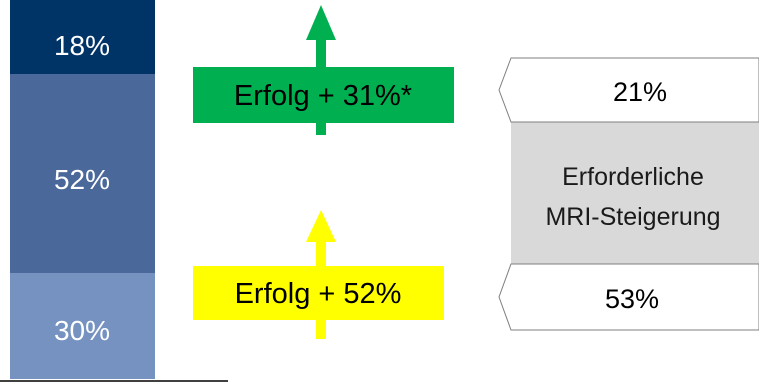 The image size is (759, 389). I want to click on required-middle-line1: Erforderliche, so click(633, 177).